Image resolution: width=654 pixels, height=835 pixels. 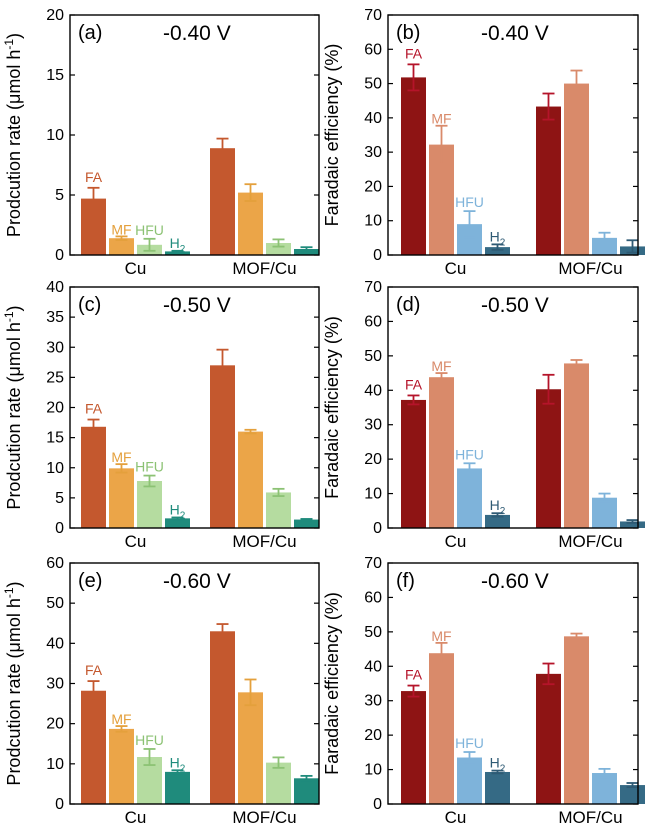 I want to click on bar-mf-cu, so click(x=121, y=498).